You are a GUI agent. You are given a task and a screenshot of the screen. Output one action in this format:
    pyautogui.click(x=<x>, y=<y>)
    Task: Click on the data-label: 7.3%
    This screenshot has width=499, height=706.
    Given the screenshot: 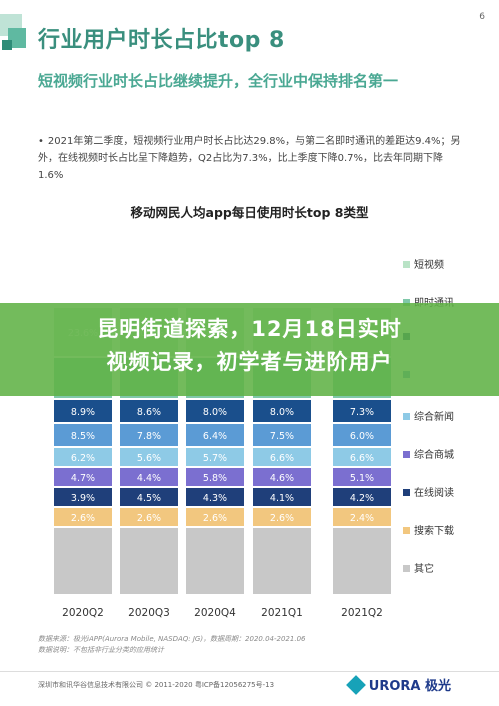 What is the action you would take?
    pyautogui.click(x=362, y=412)
    